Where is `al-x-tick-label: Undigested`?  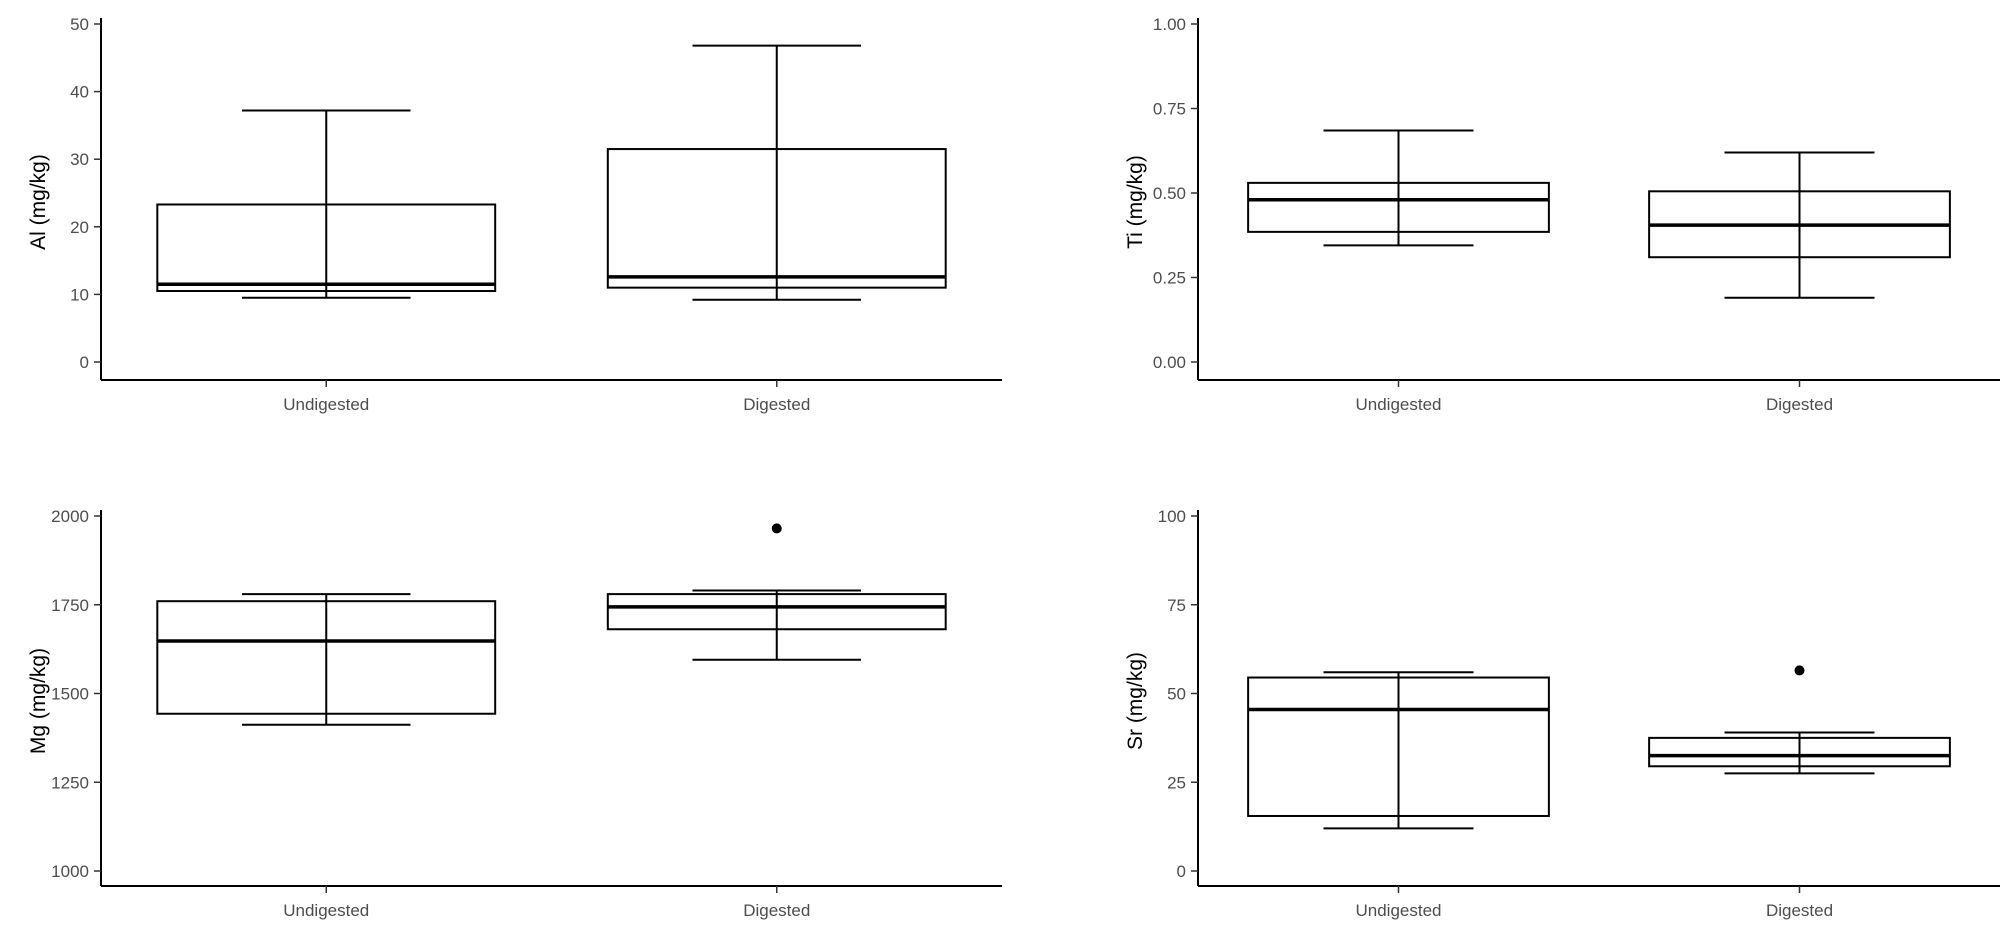
al-x-tick-label: Undigested is located at coordinates (326, 404).